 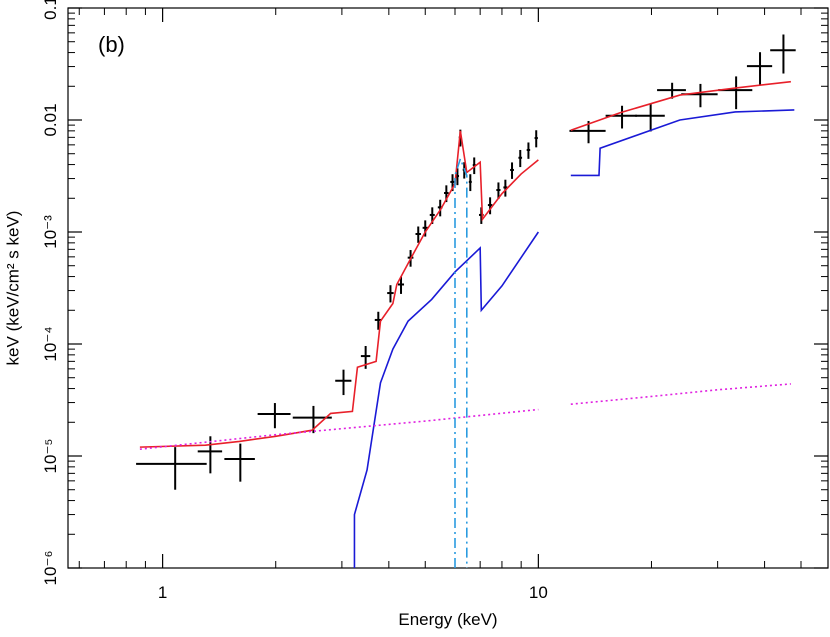 I want to click on x-tick-label: 10, so click(x=538, y=592).